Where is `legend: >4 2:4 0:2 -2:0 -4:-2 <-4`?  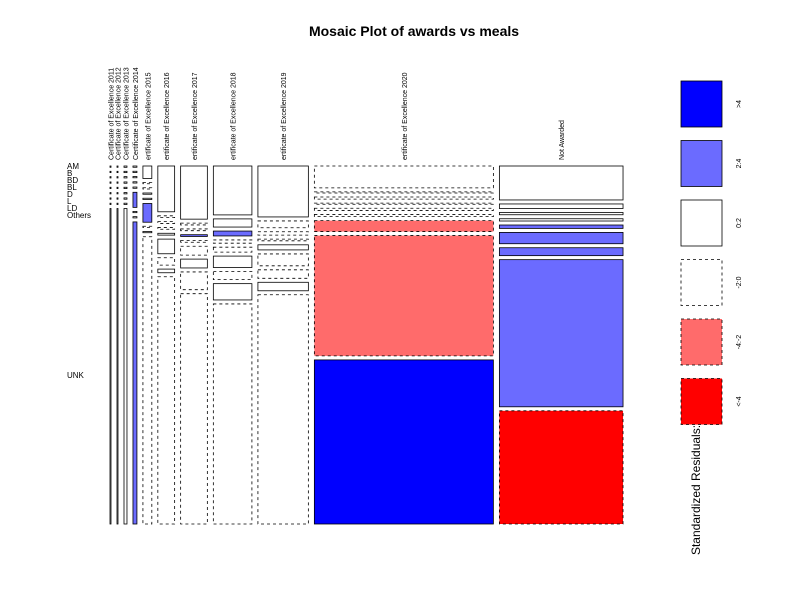 legend: >4 2:4 0:2 -2:0 -4:-2 <-4 is located at coordinates (711, 252).